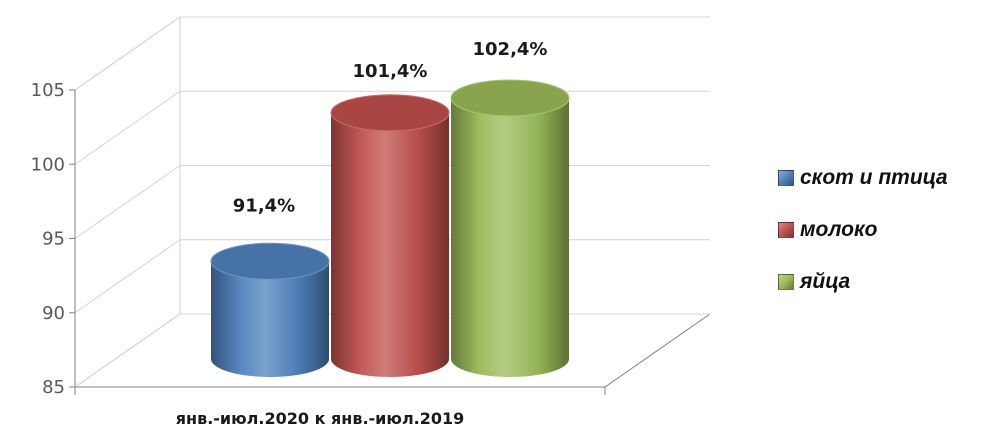 The width and height of the screenshot is (985, 435). I want to click on bar-eggs-body, so click(510, 237).